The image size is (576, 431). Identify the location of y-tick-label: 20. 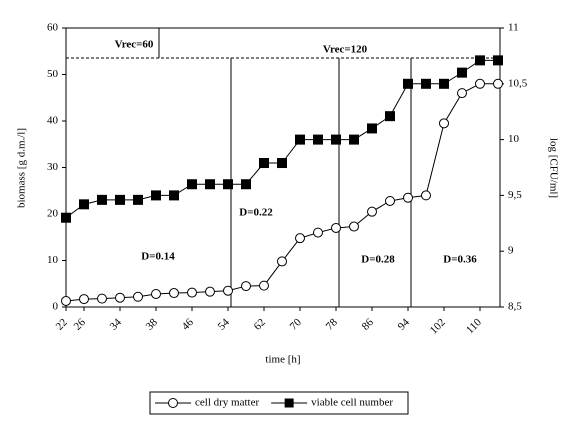
(53, 214).